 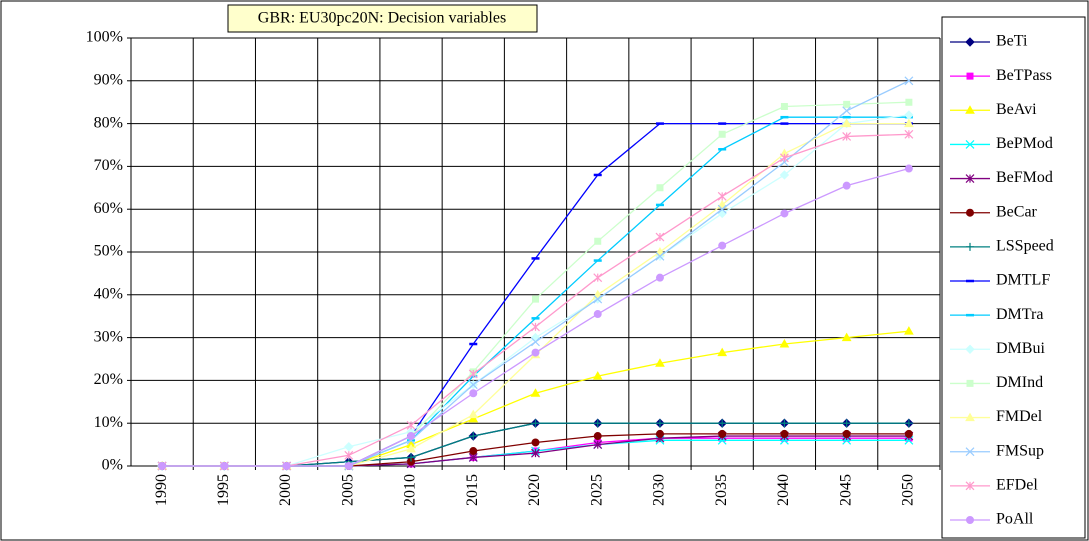 I want to click on y-tick-label: 30%, so click(x=108, y=336).